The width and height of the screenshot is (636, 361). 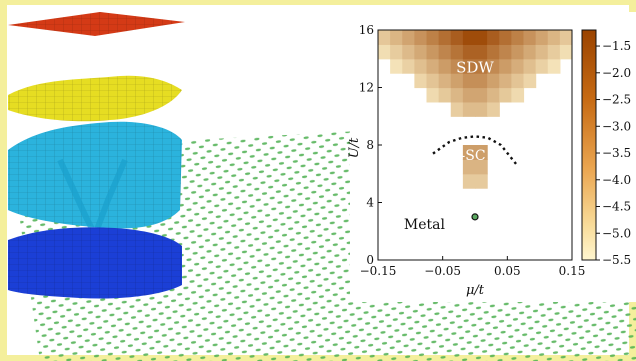 I want to click on colorbar-tick-label: −3.5, so click(x=616, y=153).